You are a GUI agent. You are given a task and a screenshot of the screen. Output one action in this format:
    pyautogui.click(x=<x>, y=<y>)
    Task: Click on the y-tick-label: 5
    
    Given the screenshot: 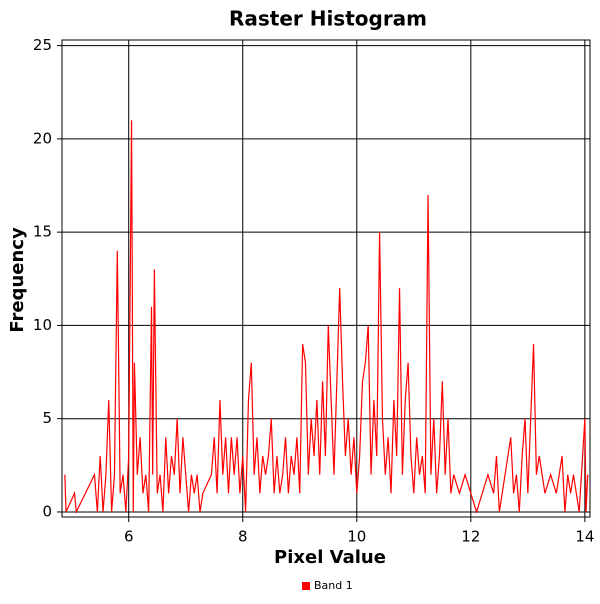 What is the action you would take?
    pyautogui.click(x=47, y=418)
    